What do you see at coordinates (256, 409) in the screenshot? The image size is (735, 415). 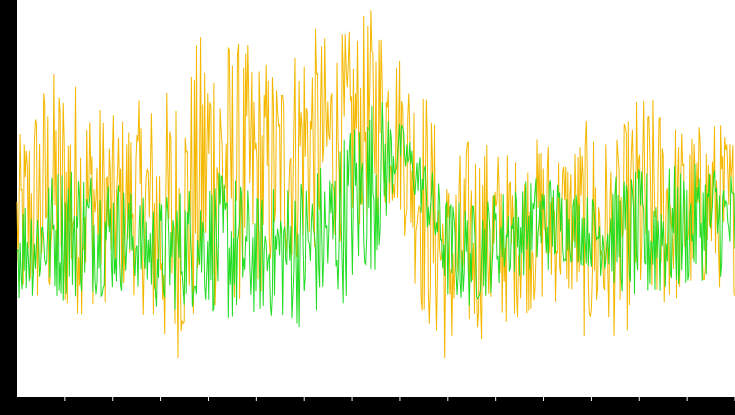 I see `x-tick-label: 14:05` at bounding box center [256, 409].